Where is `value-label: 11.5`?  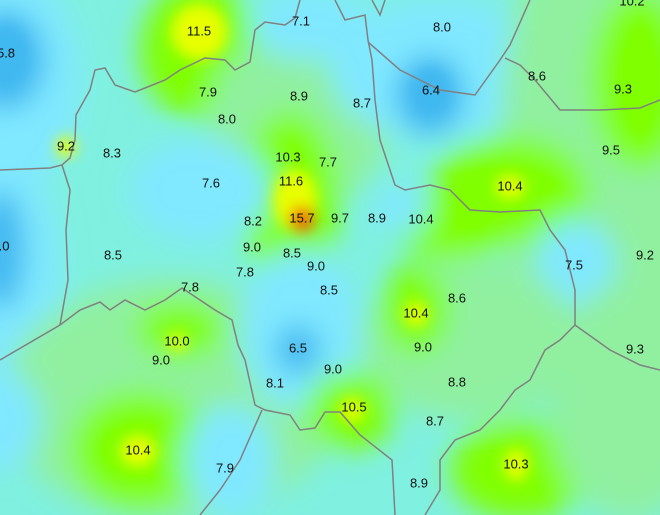
value-label: 11.5 is located at coordinates (199, 30).